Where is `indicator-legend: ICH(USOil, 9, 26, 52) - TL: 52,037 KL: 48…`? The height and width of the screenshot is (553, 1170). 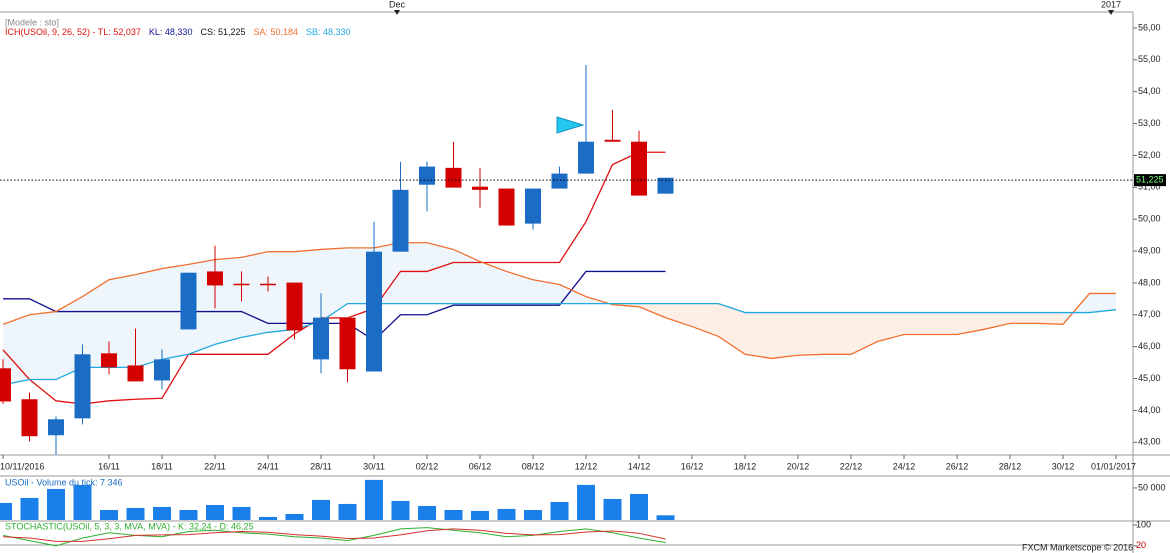 indicator-legend: ICH(USOil, 9, 26, 52) - TL: 52,037 KL: 48… is located at coordinates (178, 32).